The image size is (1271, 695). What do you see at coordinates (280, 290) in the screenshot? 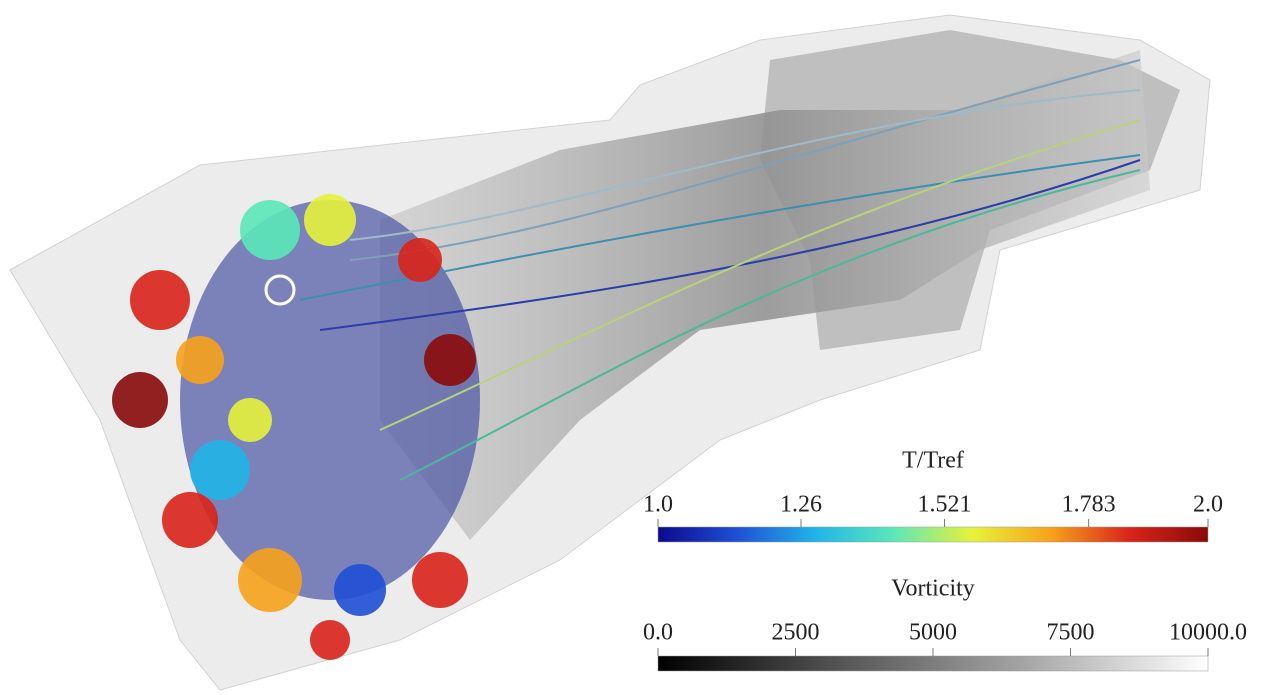
I see `swirl-core` at bounding box center [280, 290].